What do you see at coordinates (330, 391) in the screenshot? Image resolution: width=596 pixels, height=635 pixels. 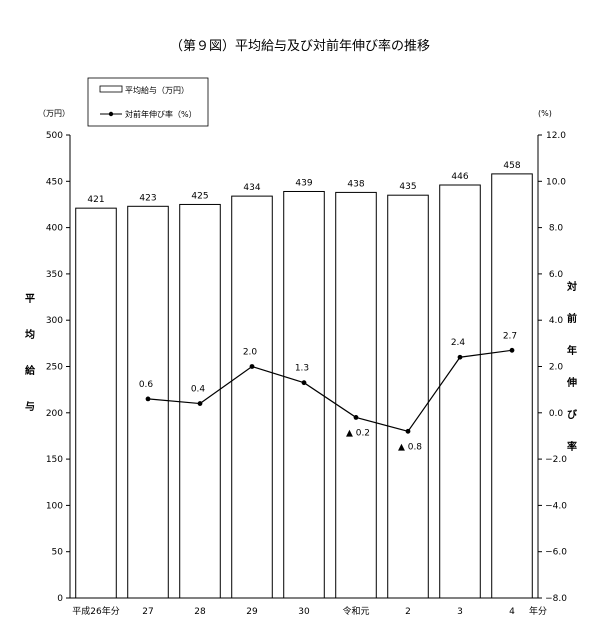 I see `rate-line` at bounding box center [330, 391].